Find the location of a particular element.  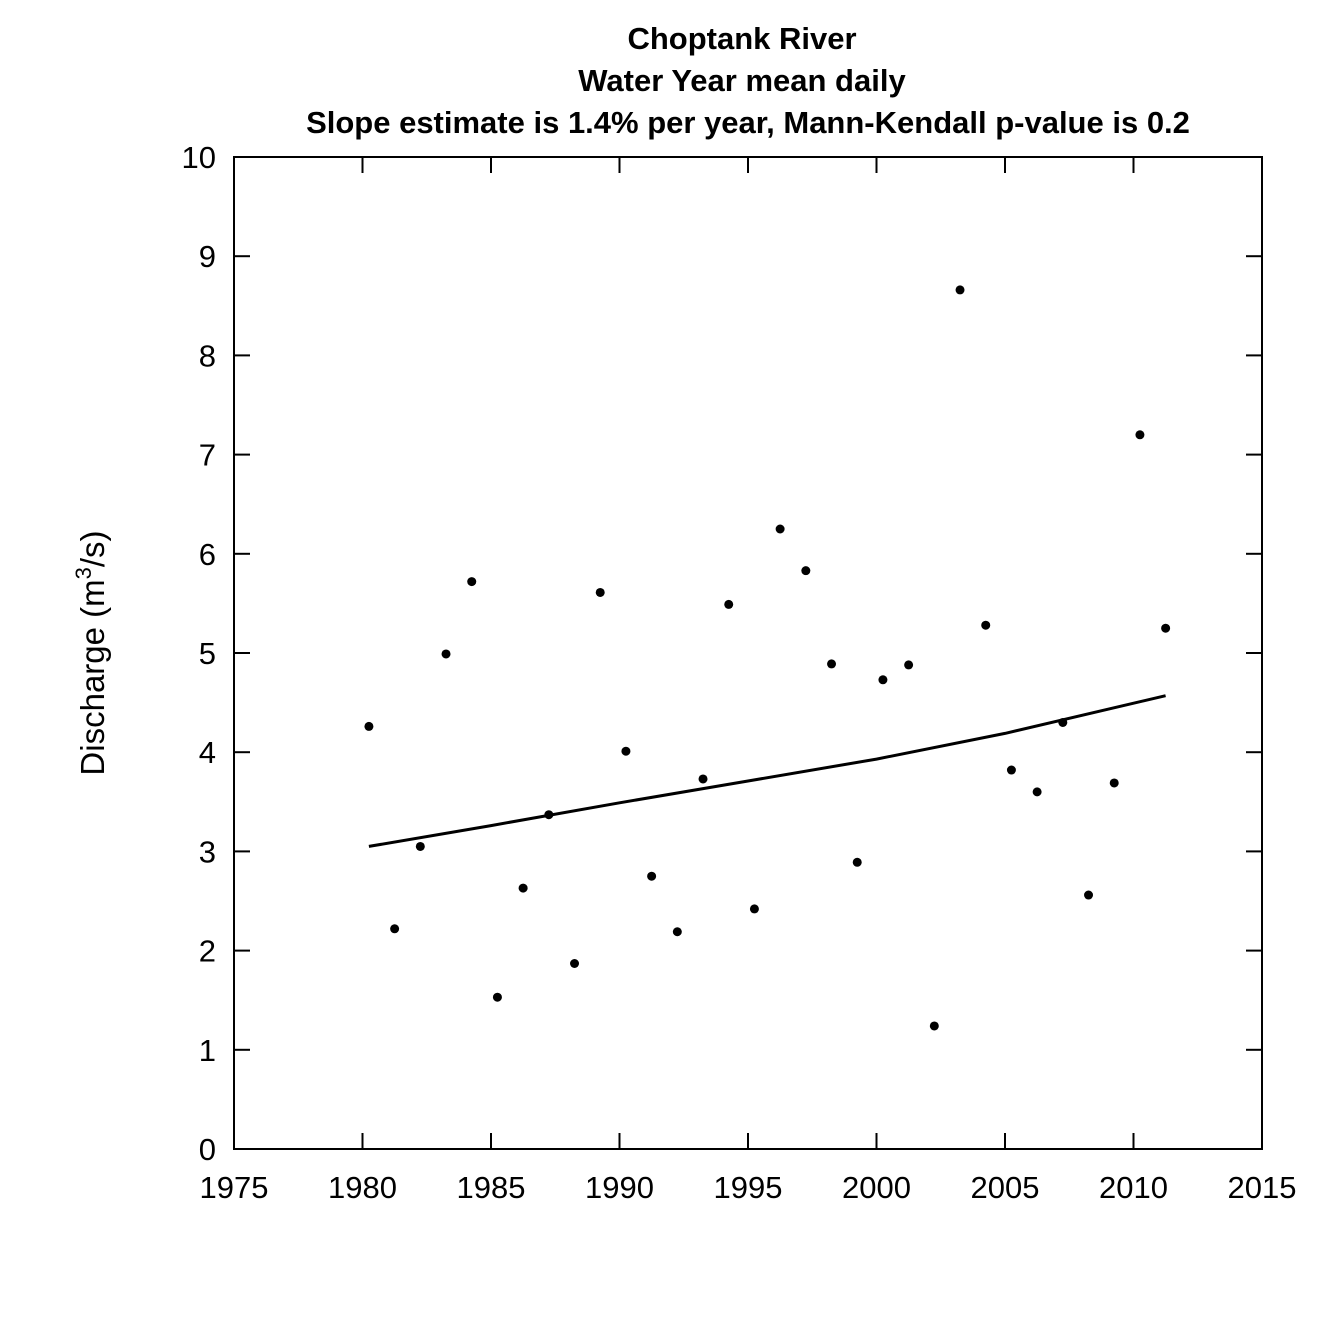

y-tick-label: 7 is located at coordinates (207, 455).